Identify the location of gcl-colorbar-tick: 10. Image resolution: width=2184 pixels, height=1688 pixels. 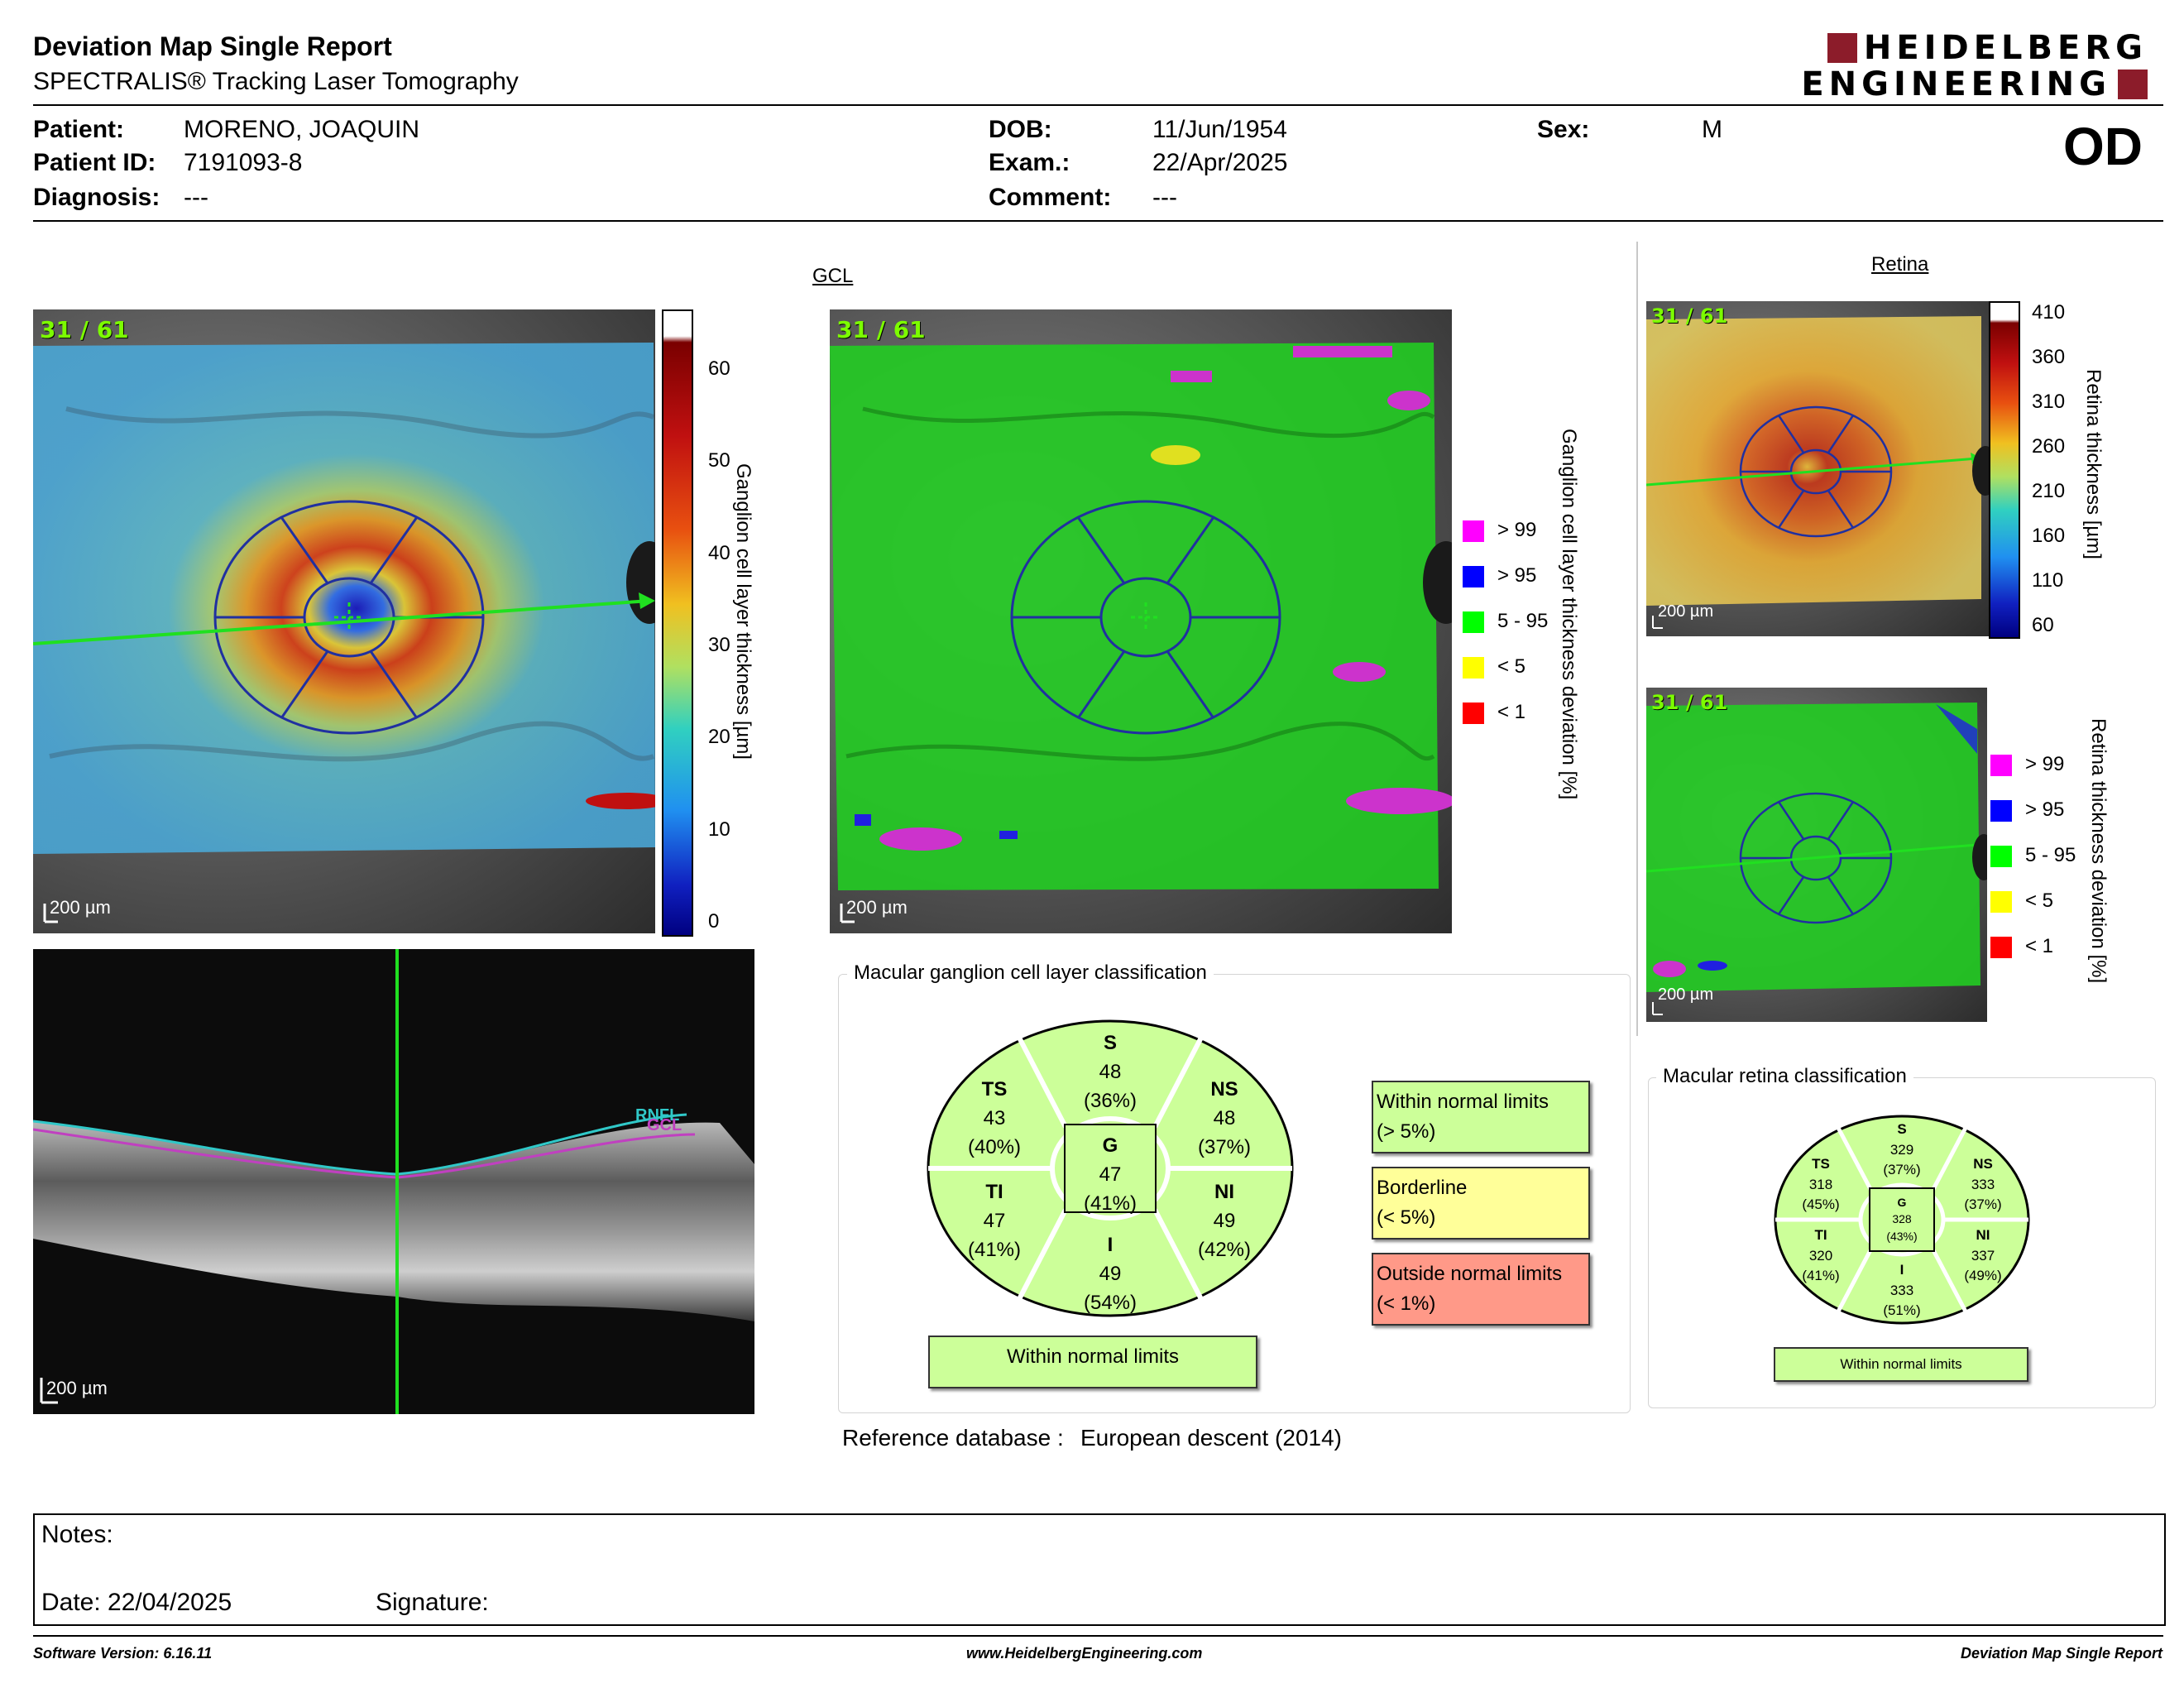
(719, 829).